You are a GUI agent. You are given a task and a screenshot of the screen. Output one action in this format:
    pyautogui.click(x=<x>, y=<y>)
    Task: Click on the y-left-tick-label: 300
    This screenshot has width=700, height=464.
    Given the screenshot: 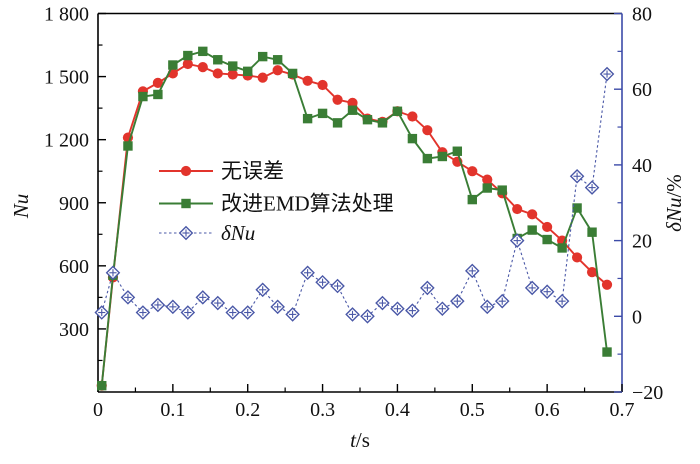 What is the action you would take?
    pyautogui.click(x=74, y=330)
    